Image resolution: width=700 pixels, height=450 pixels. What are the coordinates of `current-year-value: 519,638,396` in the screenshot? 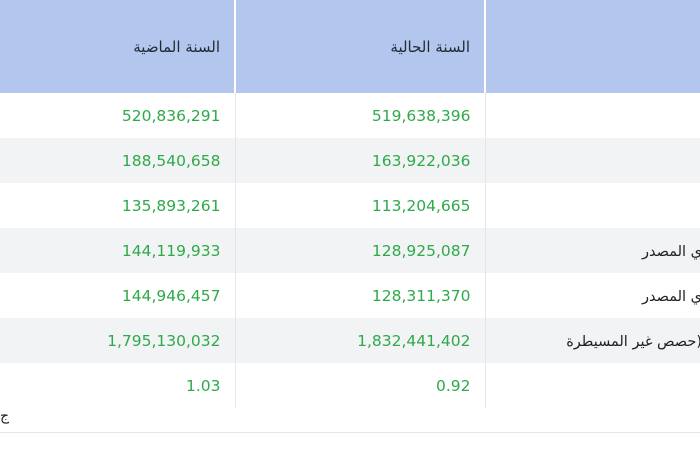 It's located at (359, 115).